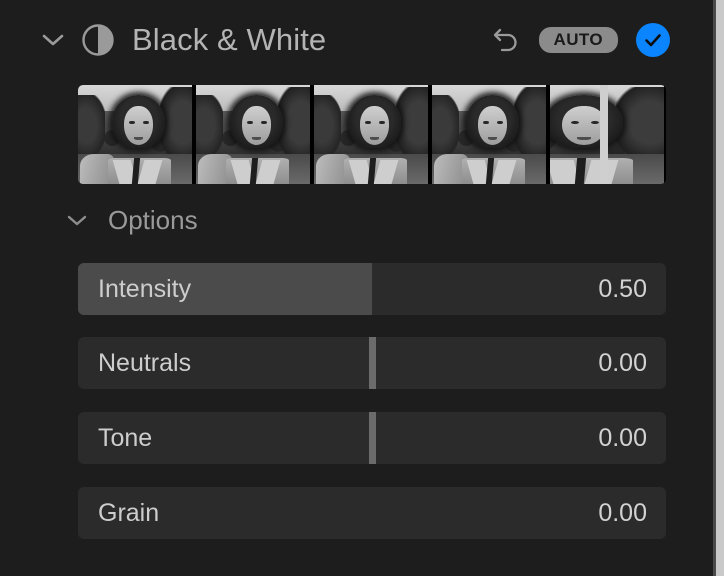 This screenshot has width=724, height=576. What do you see at coordinates (145, 289) in the screenshot?
I see `slider-intensity-label: Intensity` at bounding box center [145, 289].